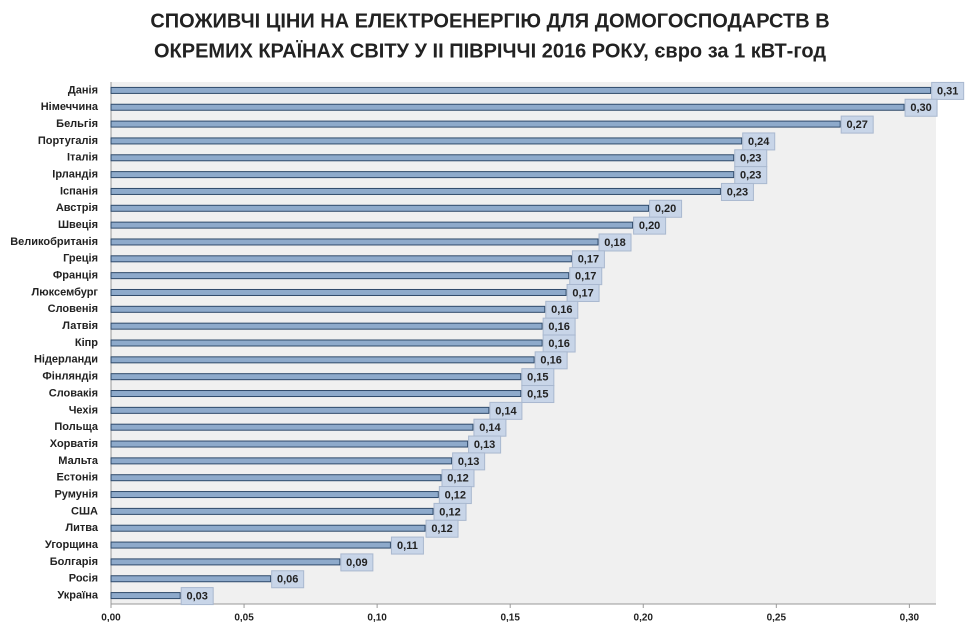 This screenshot has width=977, height=639. I want to click on x-tick-label: 0,30, so click(910, 618).